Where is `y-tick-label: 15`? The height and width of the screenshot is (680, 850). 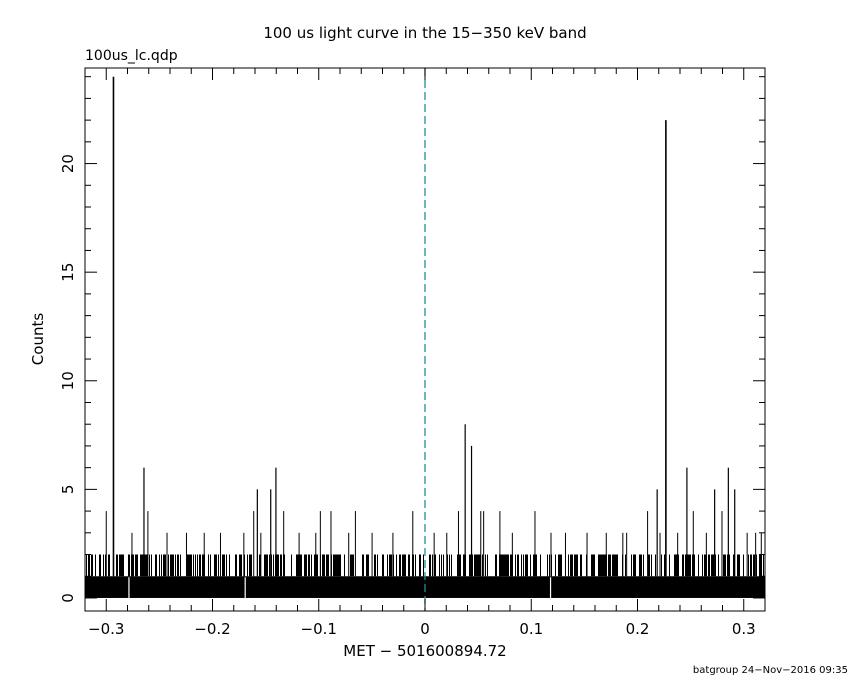
y-tick-label: 15 is located at coordinates (68, 272).